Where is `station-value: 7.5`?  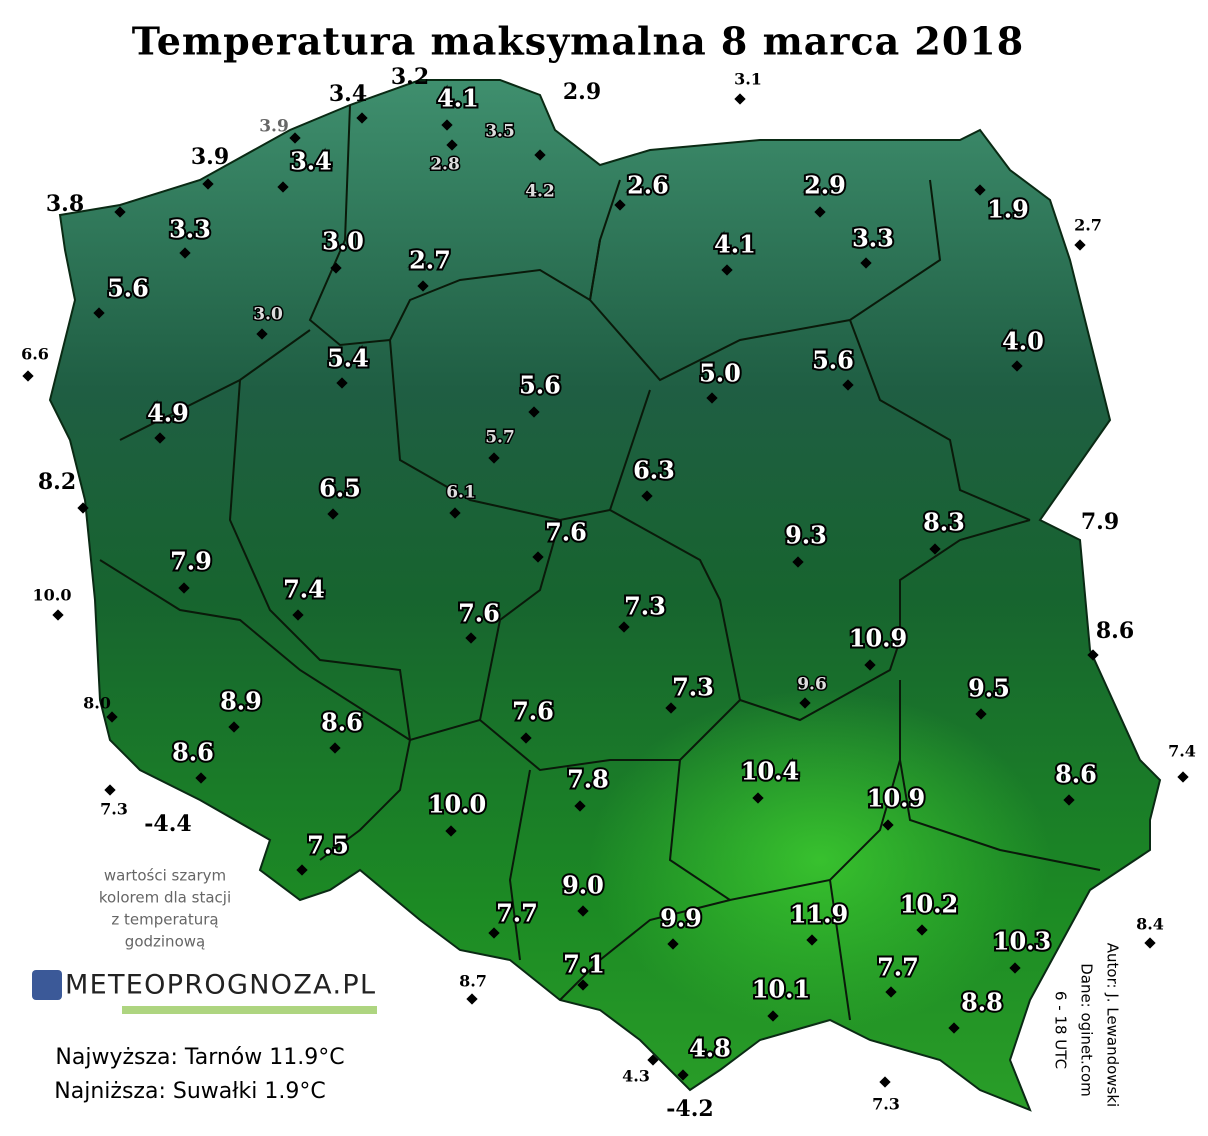 station-value: 7.5 is located at coordinates (328, 845).